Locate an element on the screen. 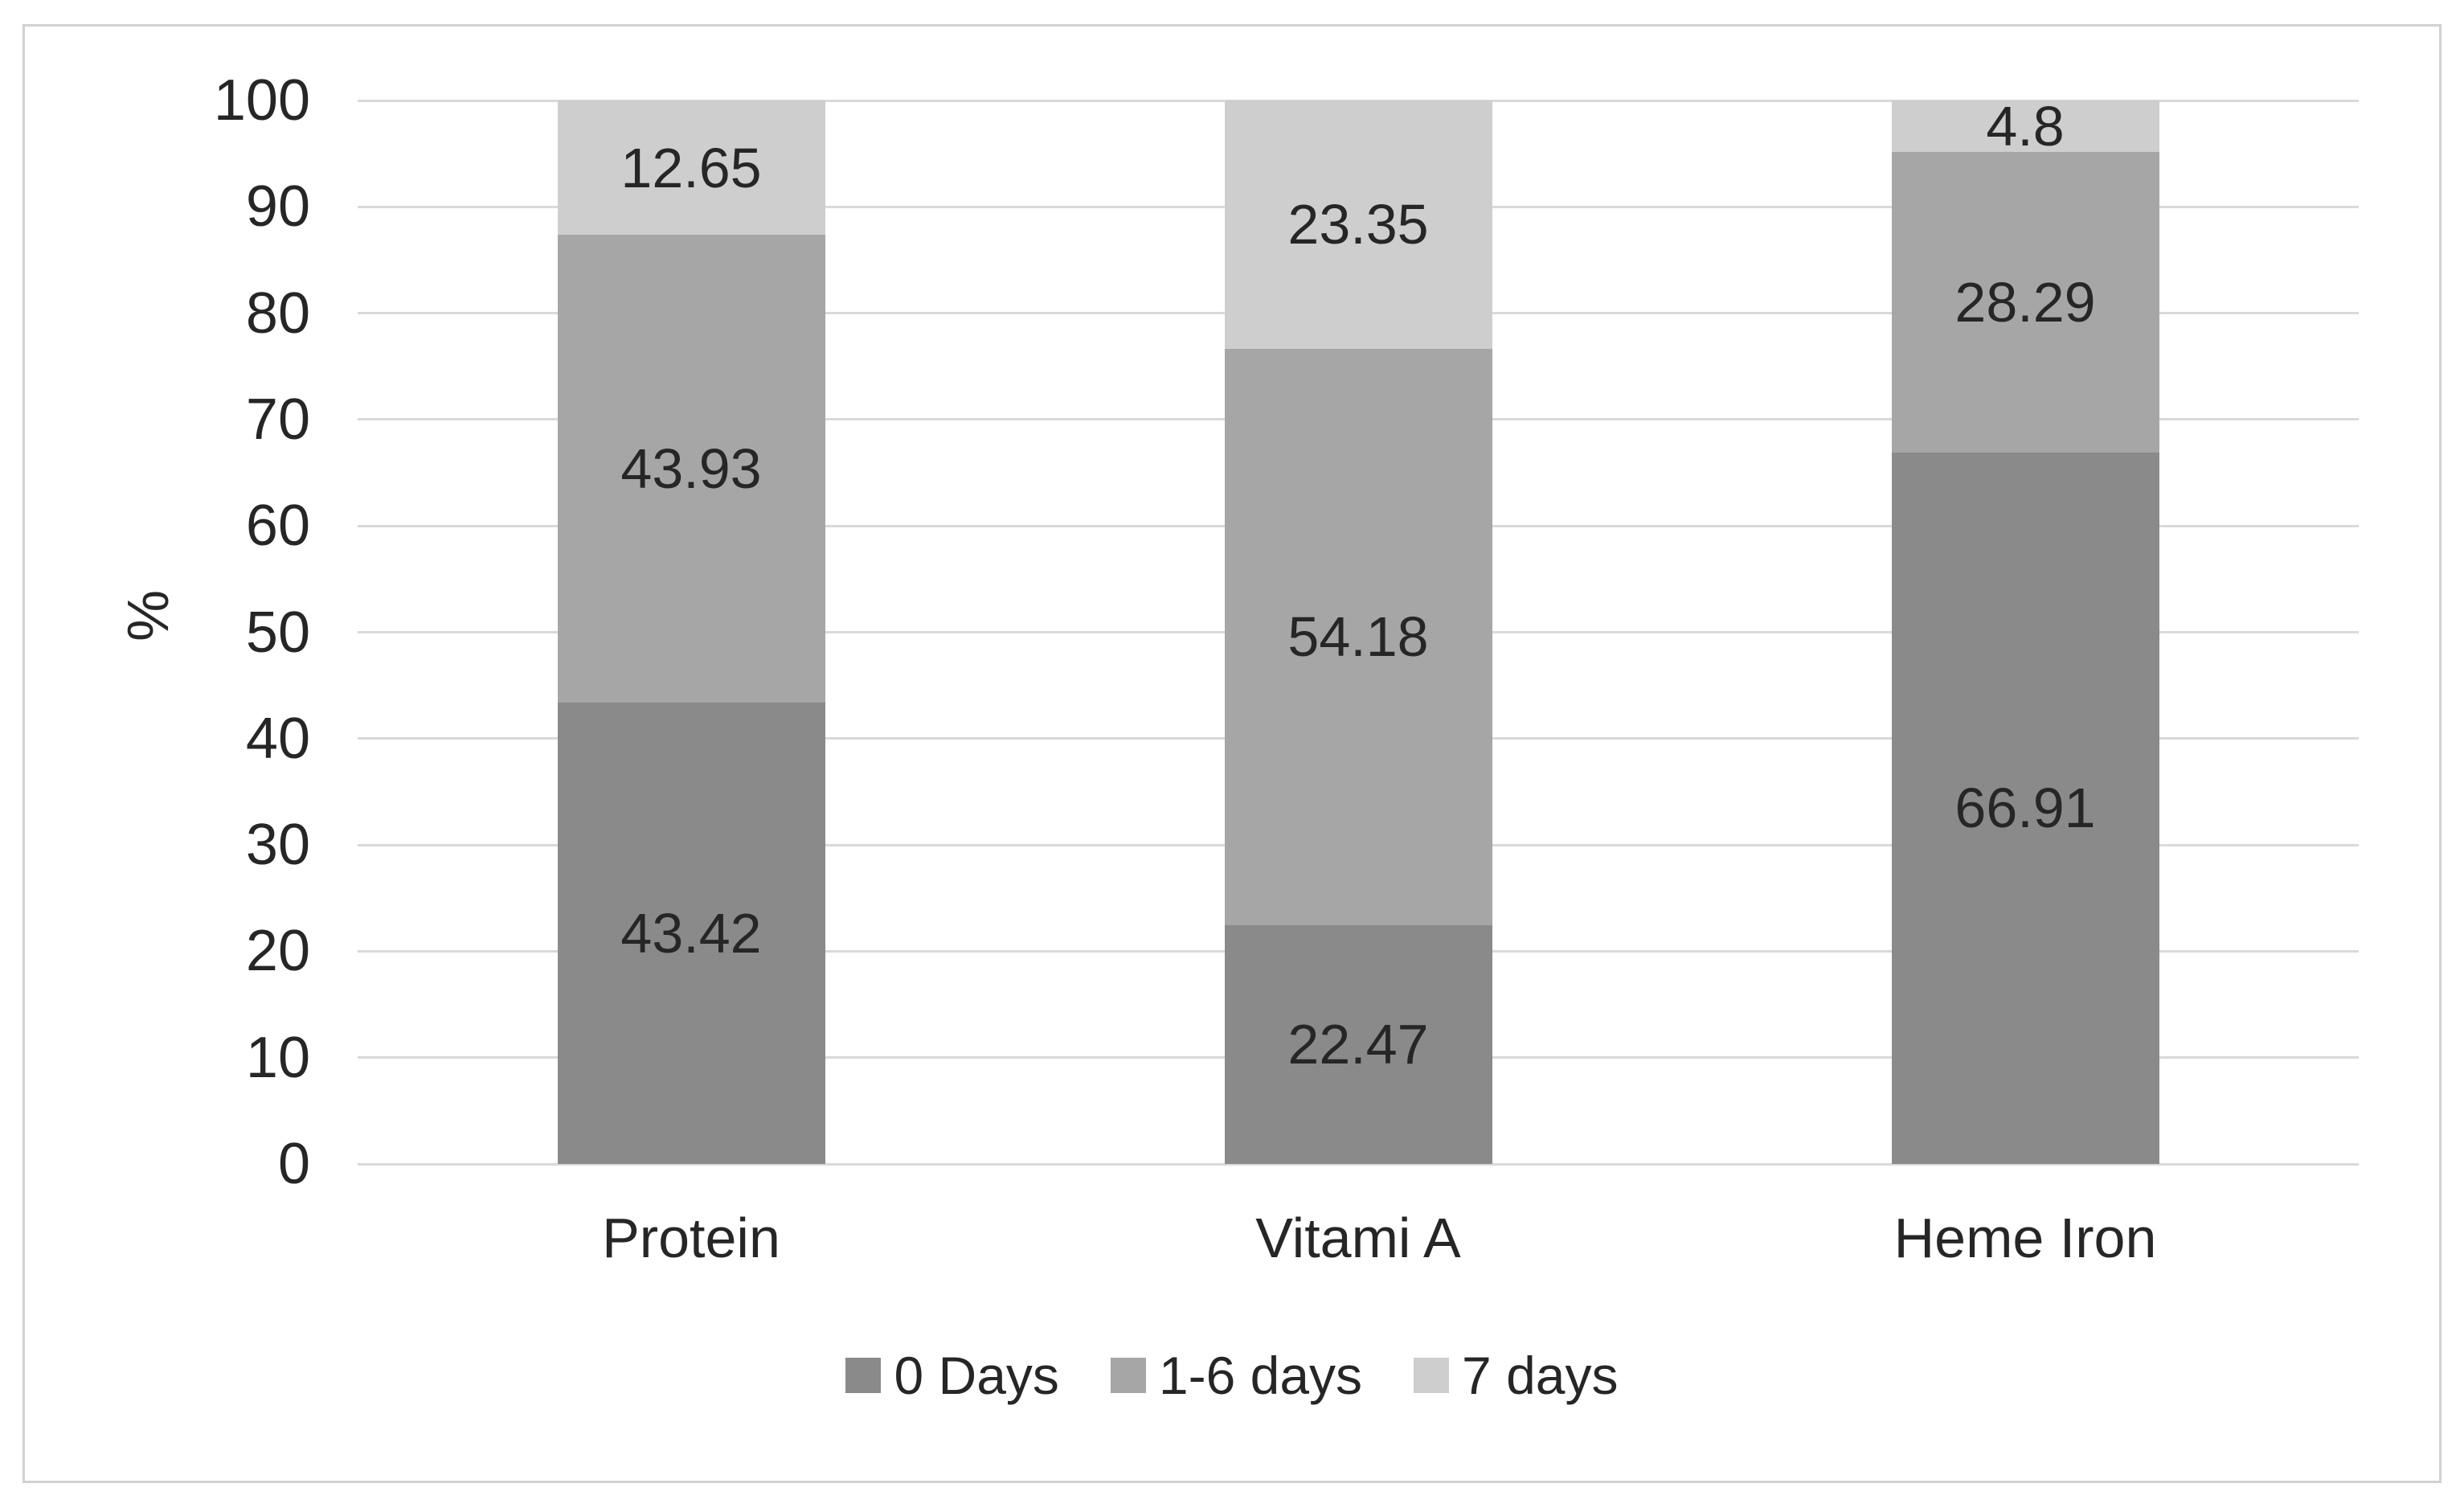  bar-segment-protein-7-days: 12.65 is located at coordinates (691, 168).